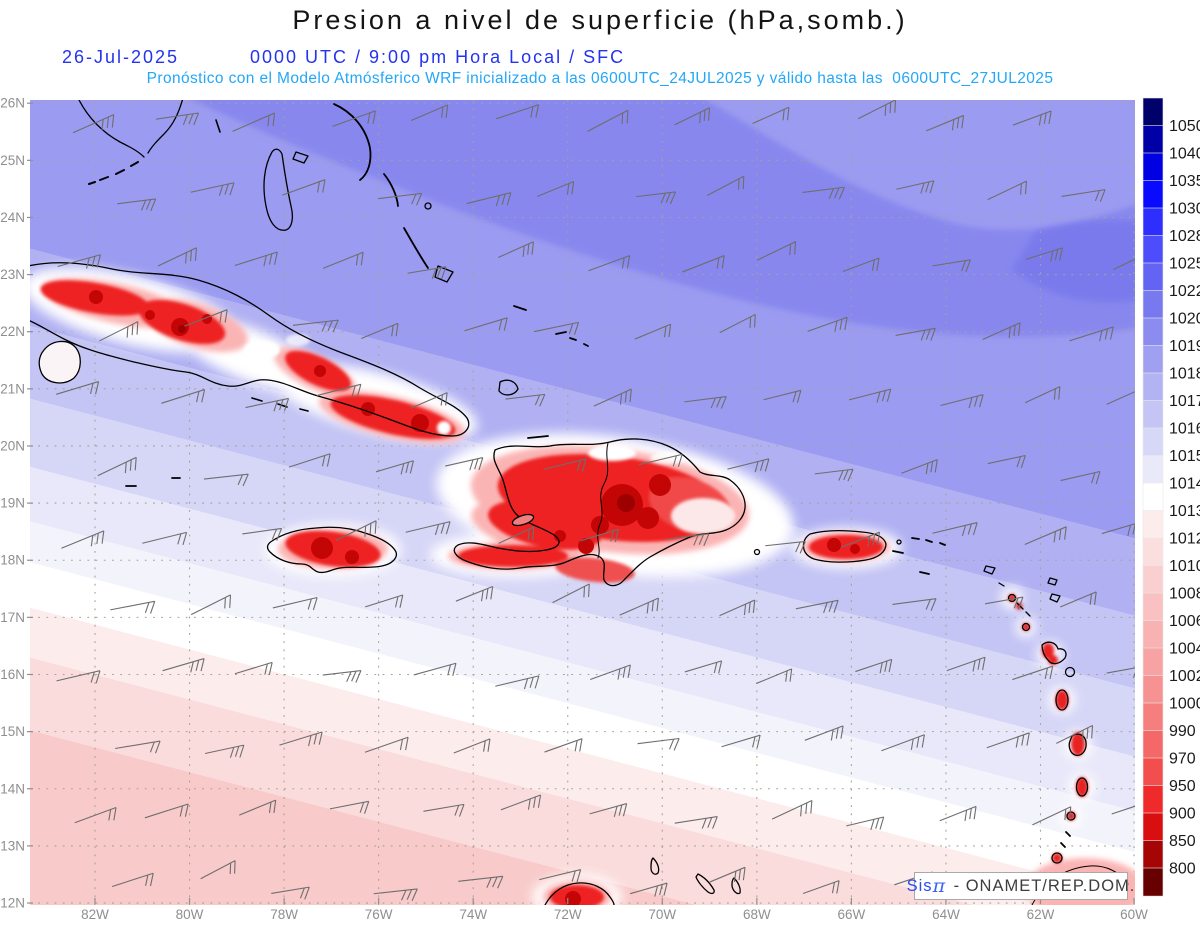 This screenshot has height=927, width=1200. I want to click on isla-juventud, so click(59, 362).